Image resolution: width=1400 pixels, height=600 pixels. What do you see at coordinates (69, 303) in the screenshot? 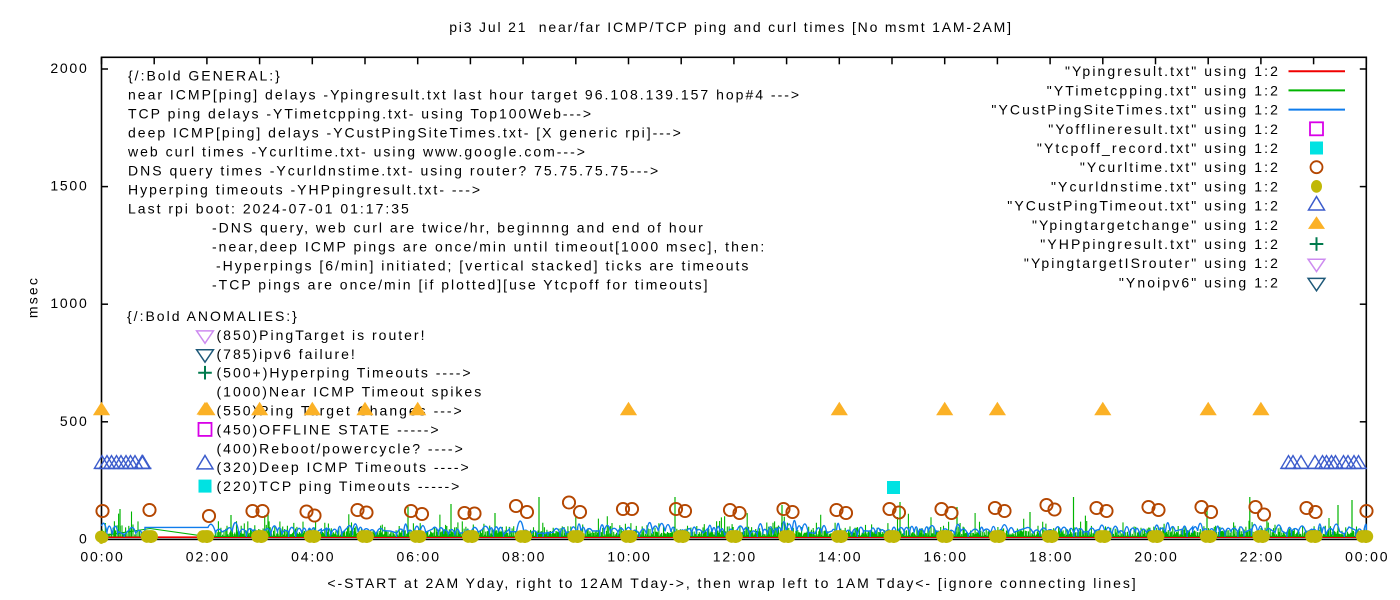
I see `svg-text: 1000` at bounding box center [69, 303].